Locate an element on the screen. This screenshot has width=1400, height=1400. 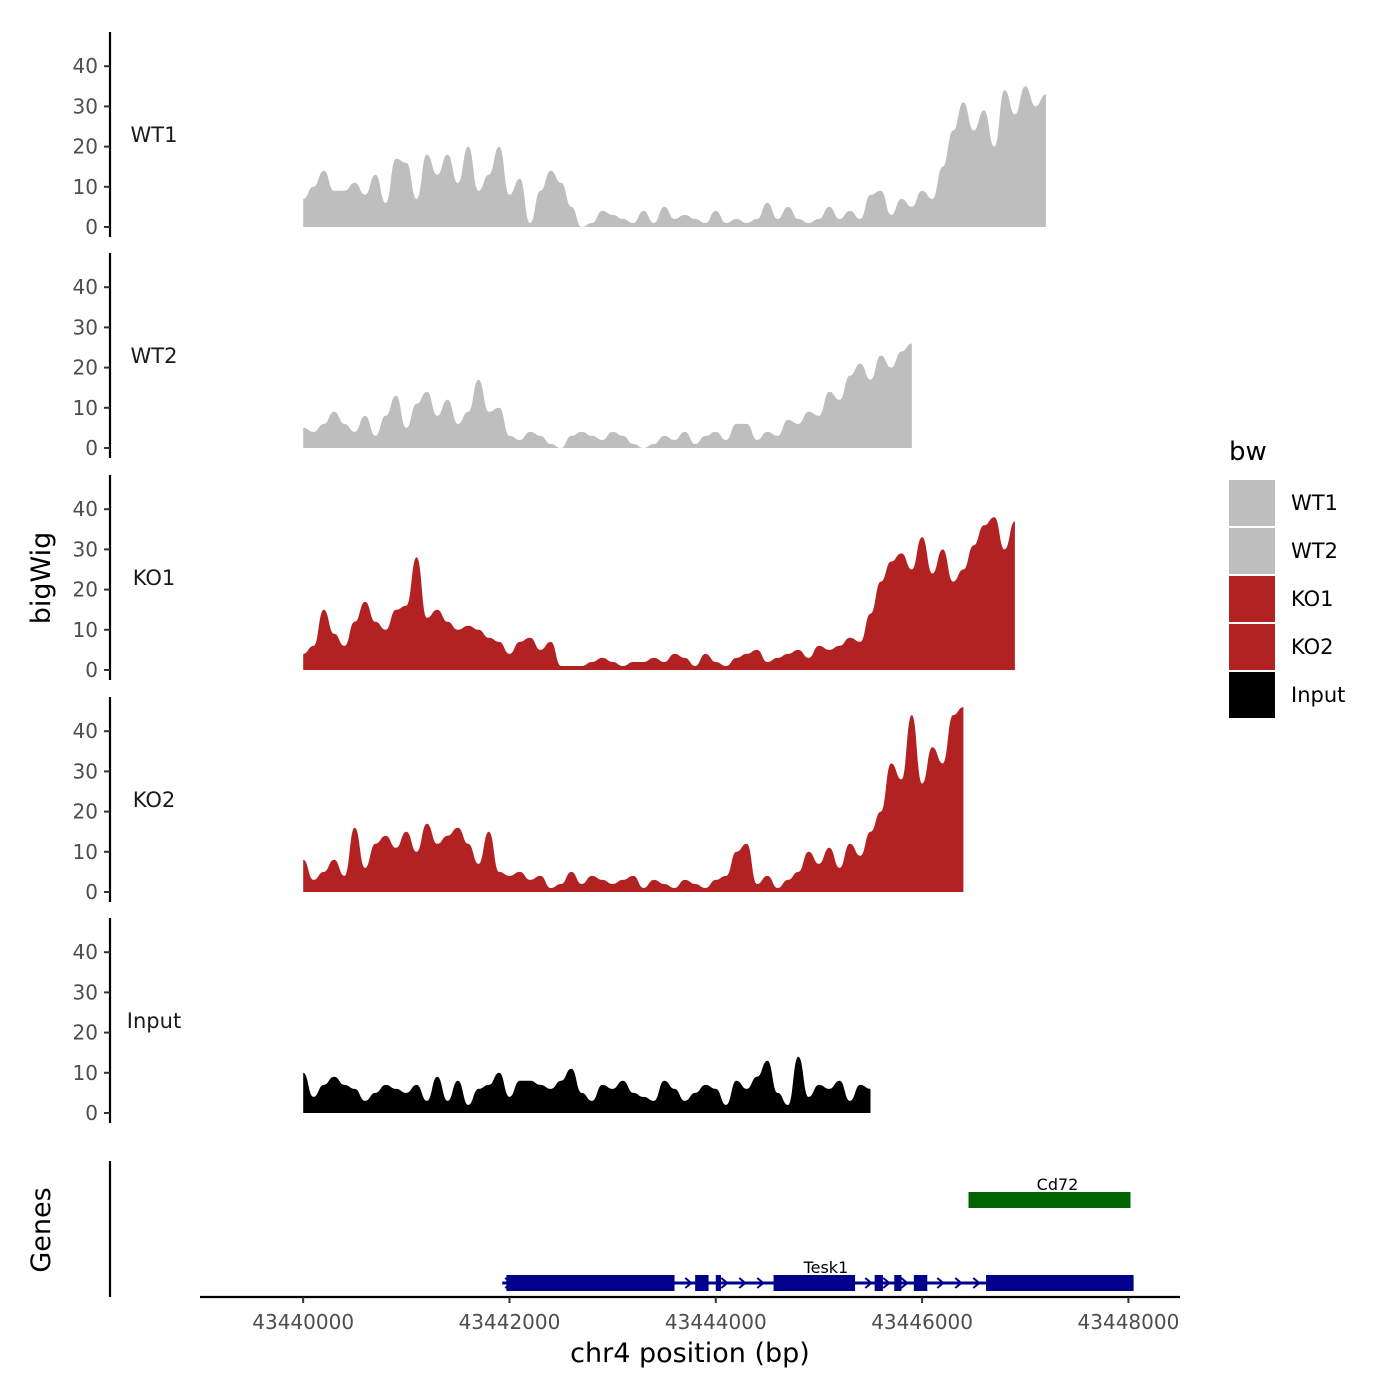
gene-cd72: Cd72 is located at coordinates (1049, 1191).